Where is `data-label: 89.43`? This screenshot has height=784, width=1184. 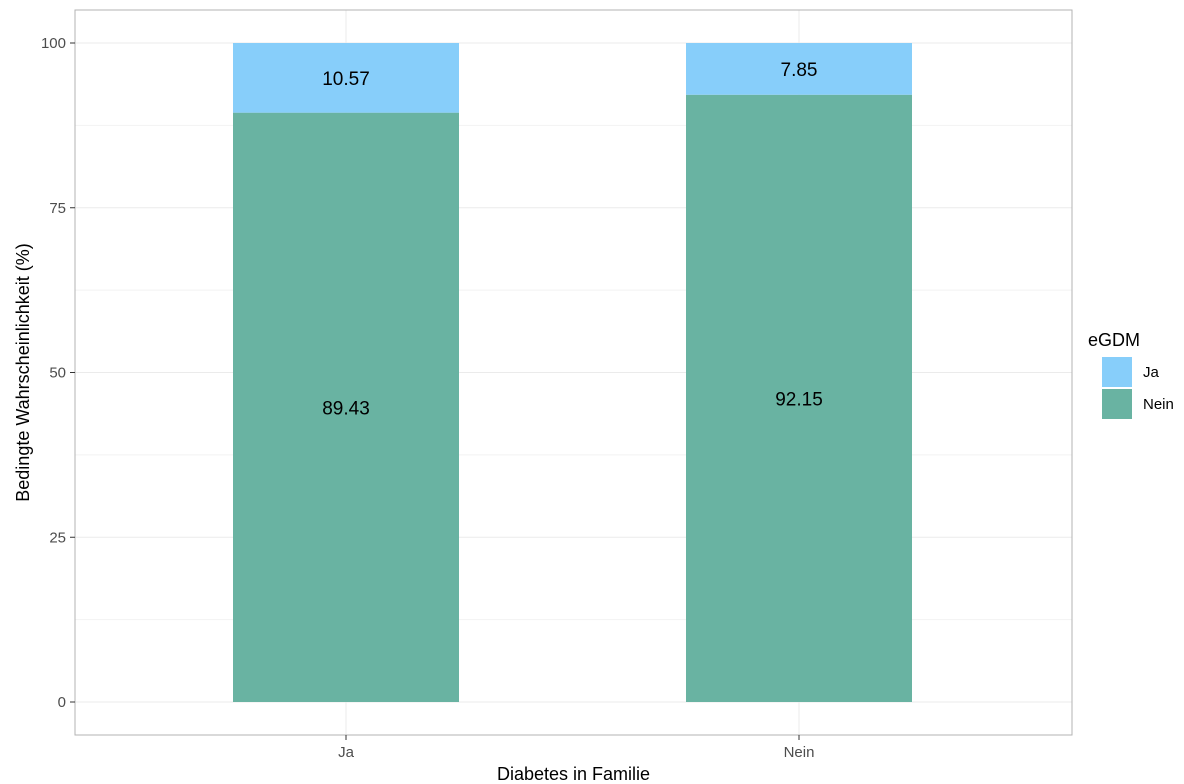
data-label: 89.43 is located at coordinates (346, 408).